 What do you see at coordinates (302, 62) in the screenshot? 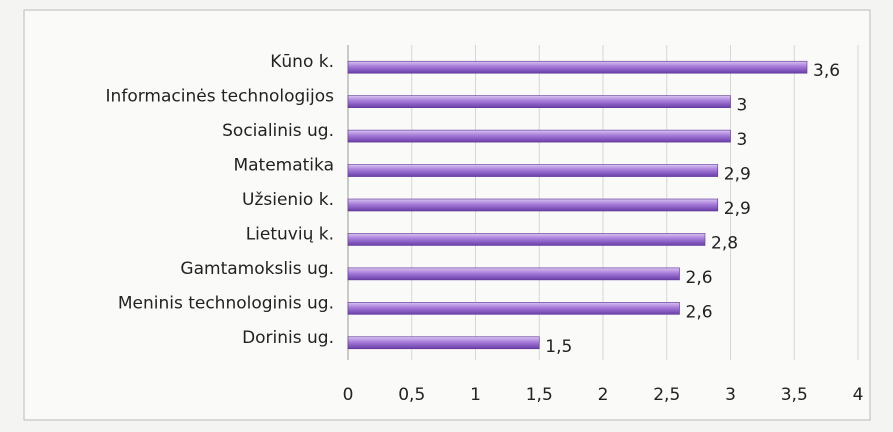
I see `y-tick-label: Kūno k.` at bounding box center [302, 62].